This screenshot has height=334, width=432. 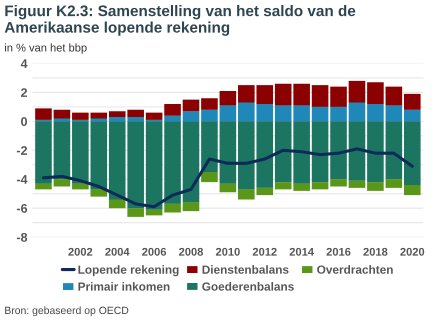 What do you see at coordinates (338, 252) in the screenshot?
I see `x-tick-label: 2016` at bounding box center [338, 252].